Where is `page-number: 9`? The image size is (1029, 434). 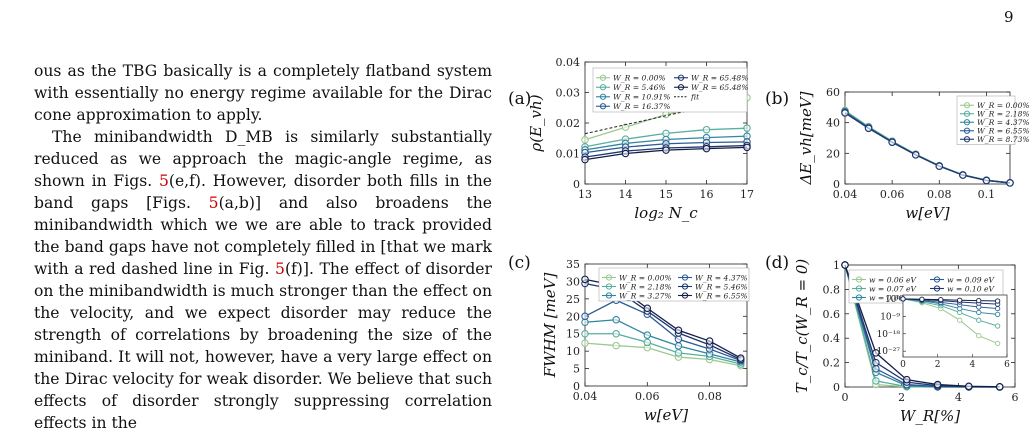
page-number: 9 is located at coordinates (1009, 17).